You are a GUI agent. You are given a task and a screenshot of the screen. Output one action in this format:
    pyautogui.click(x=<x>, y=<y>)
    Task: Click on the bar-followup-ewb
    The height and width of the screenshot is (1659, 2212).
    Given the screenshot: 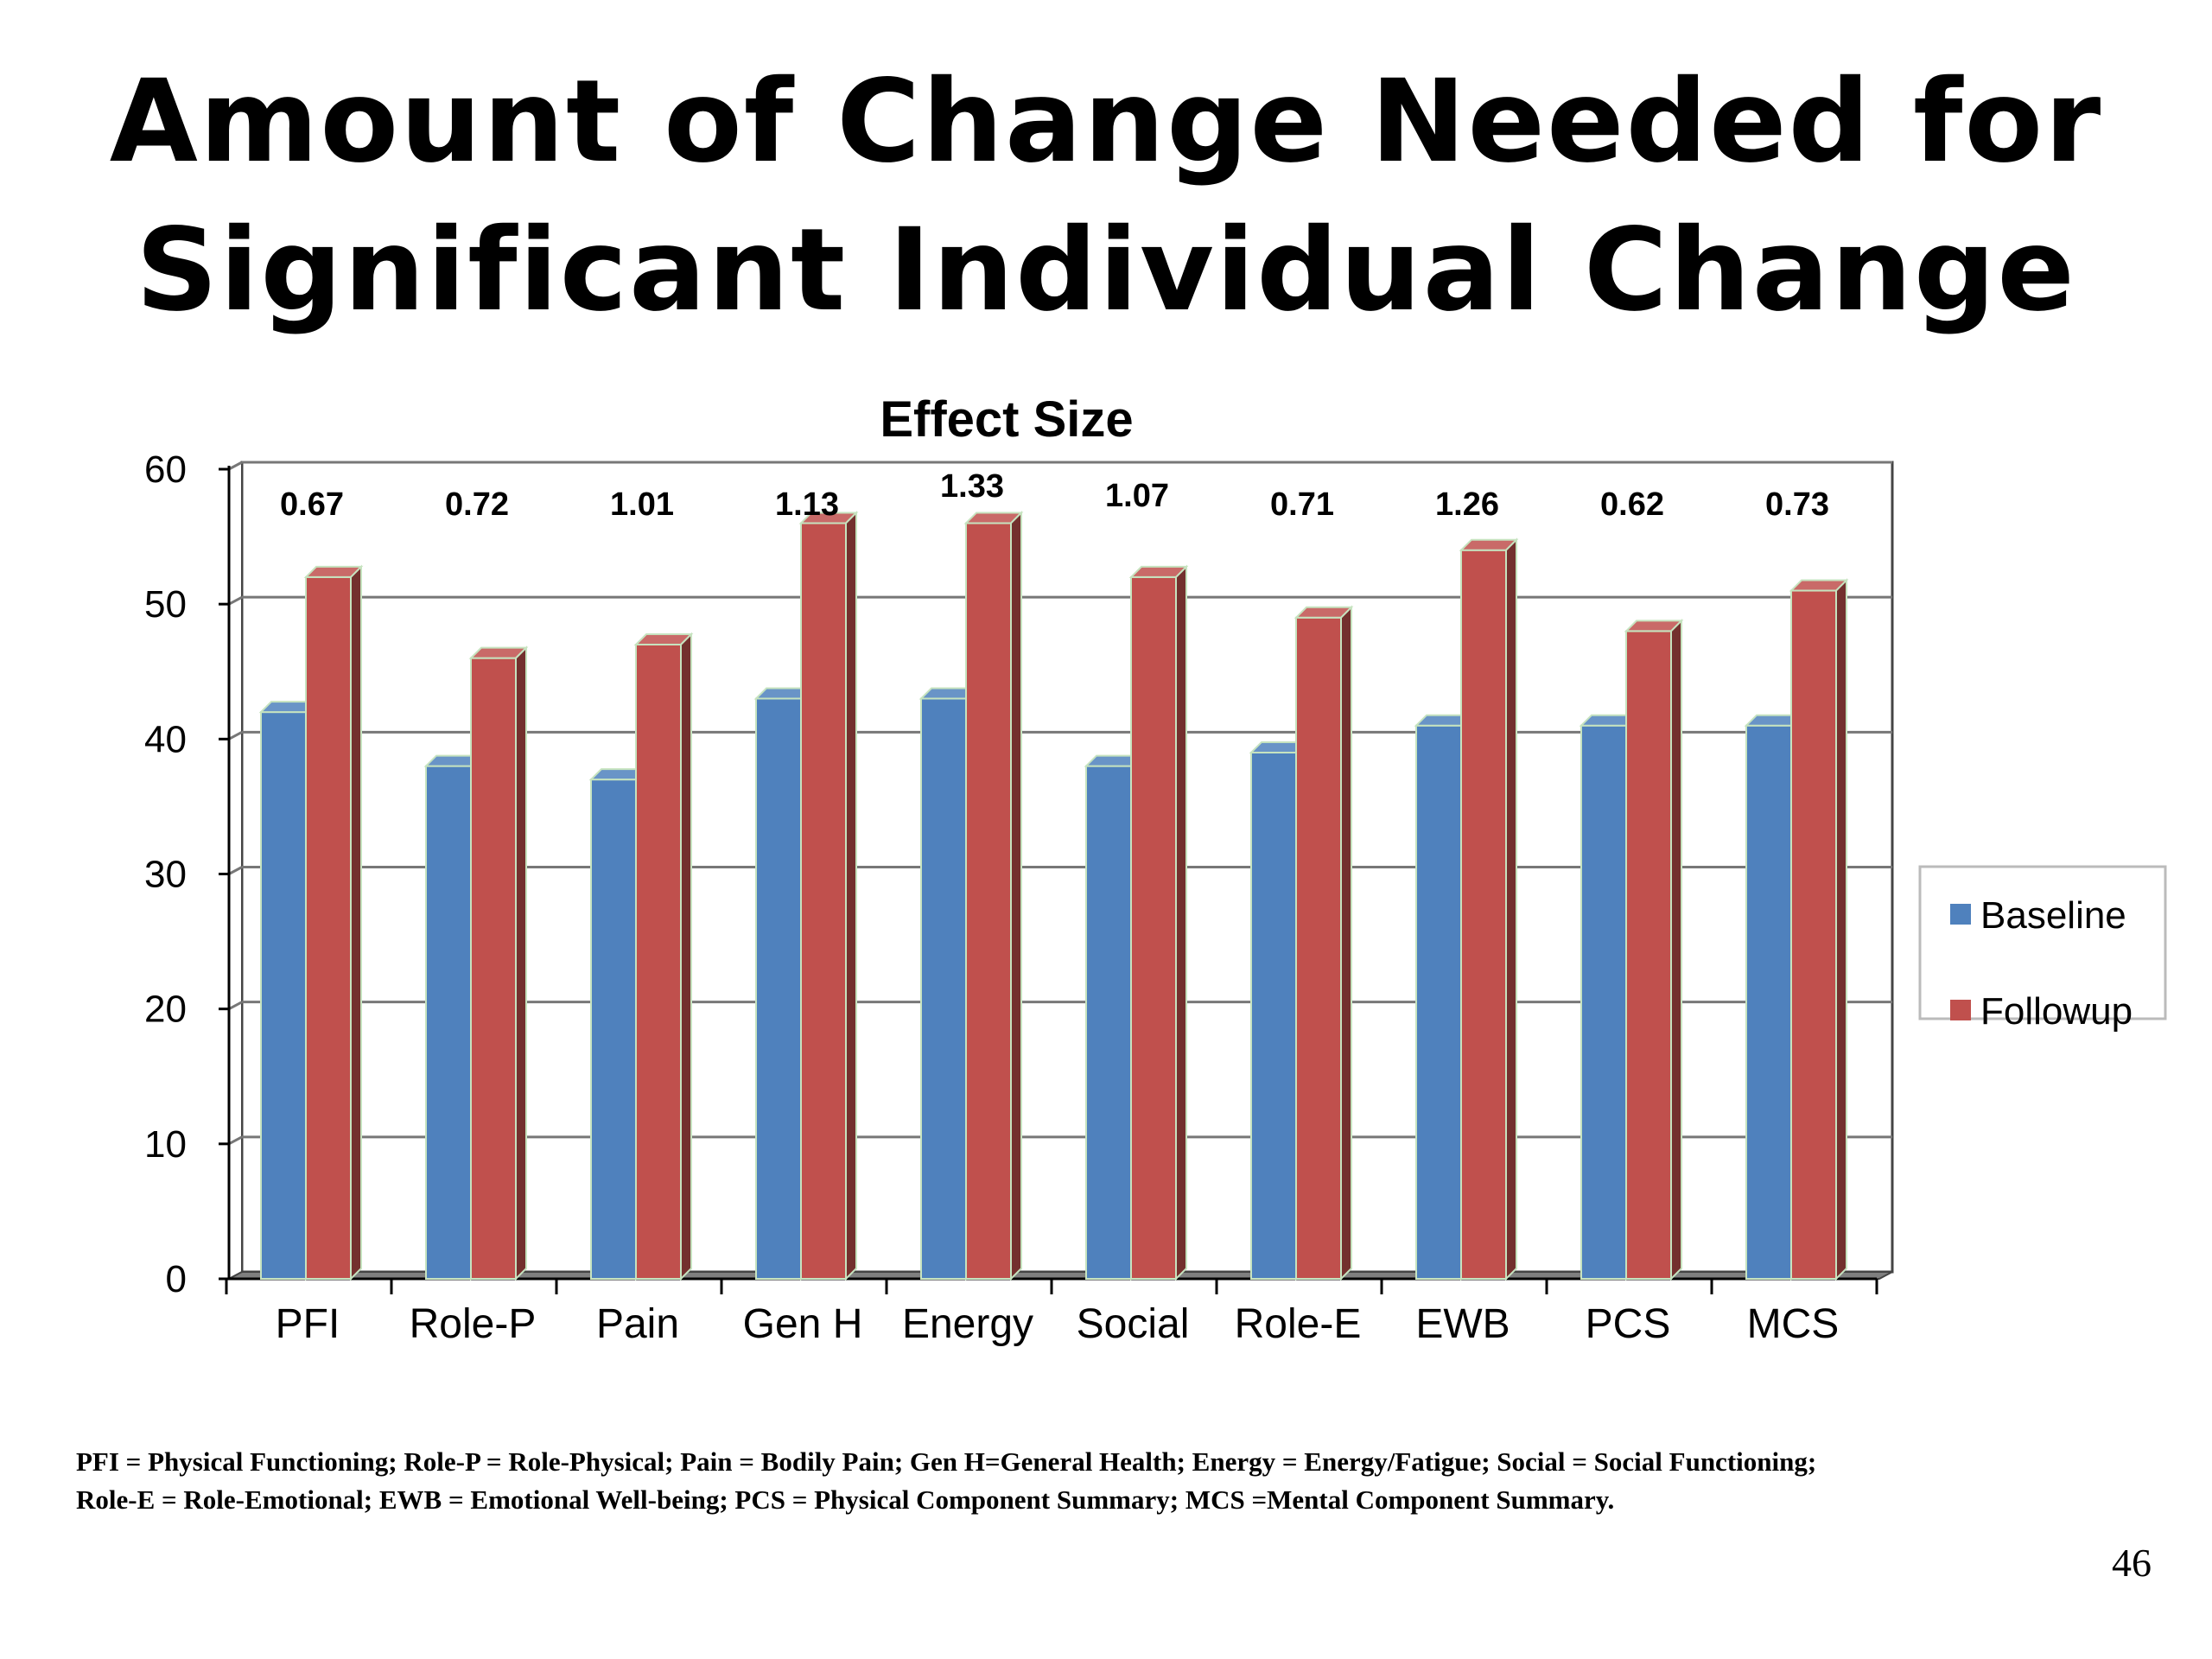 What is the action you would take?
    pyautogui.click(x=1489, y=909)
    